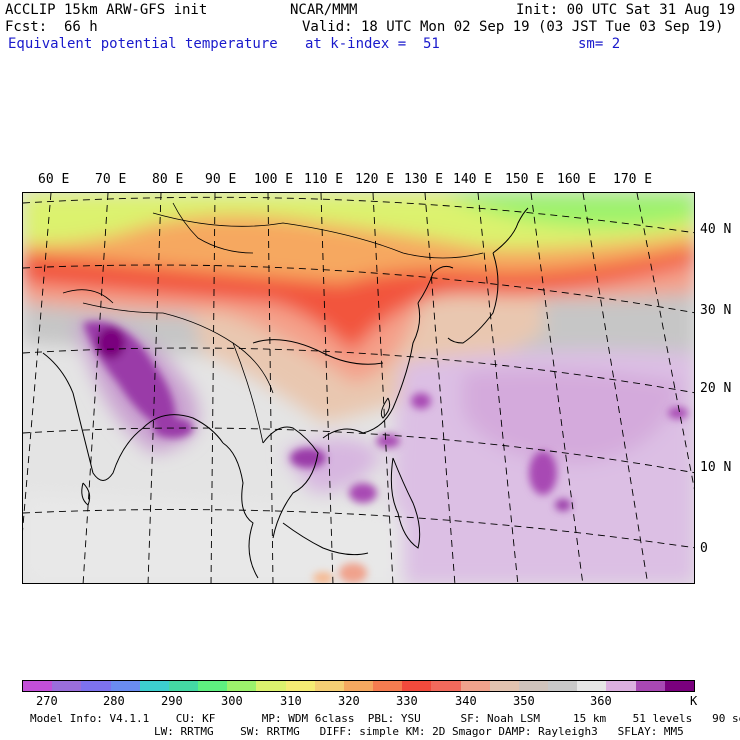  What do you see at coordinates (291, 701) in the screenshot?
I see `colorbar-label: 310` at bounding box center [291, 701].